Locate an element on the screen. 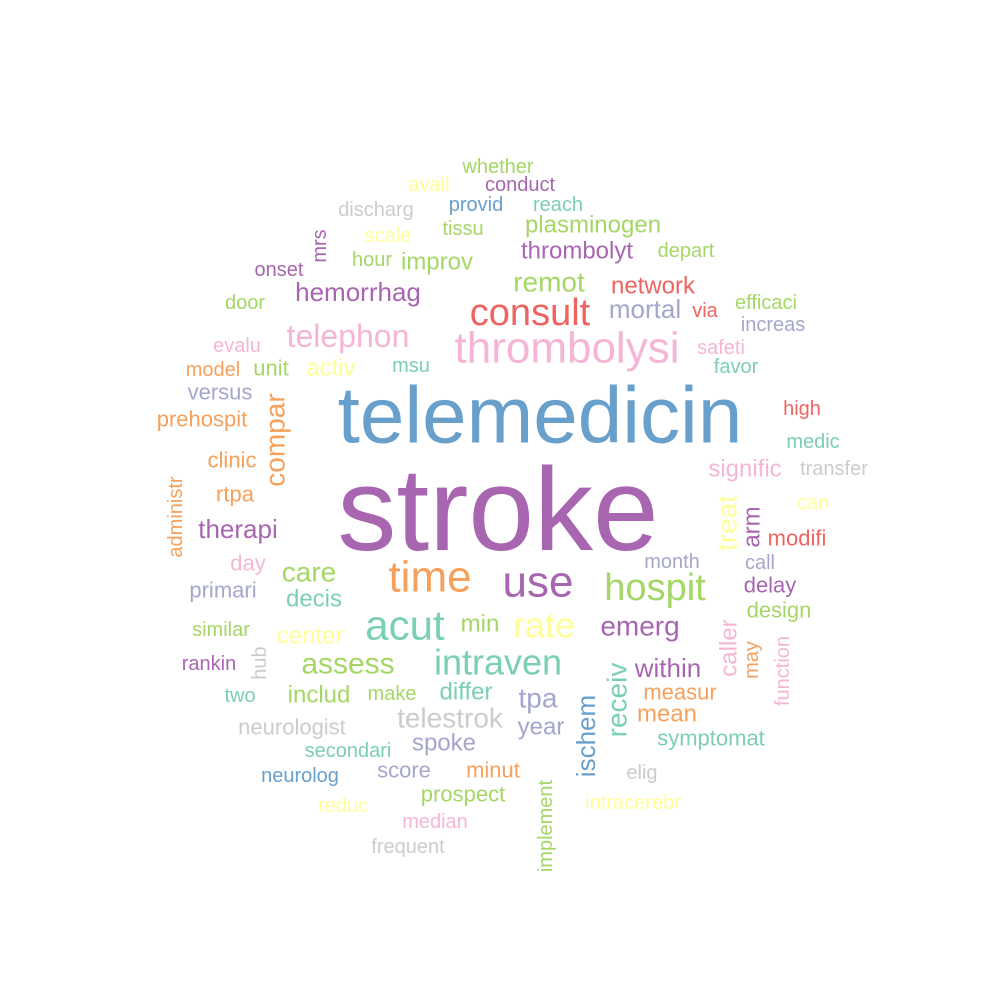 This screenshot has height=1000, width=1000. word-arm: arm is located at coordinates (752, 526).